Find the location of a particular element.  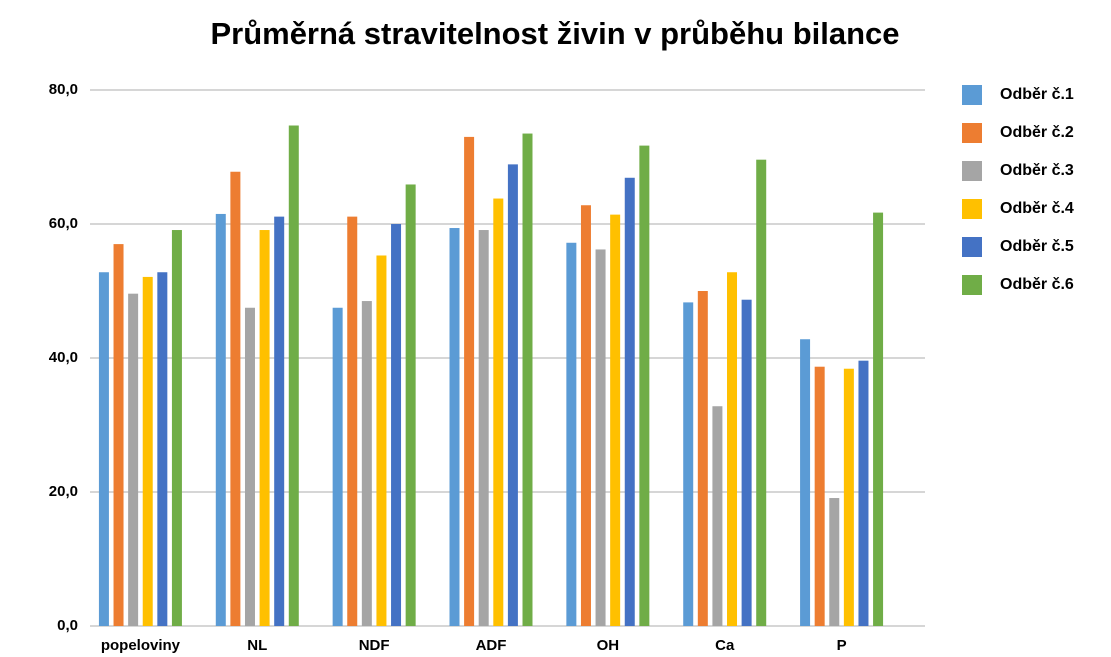

x-tick-label: NDF is located at coordinates (374, 645).